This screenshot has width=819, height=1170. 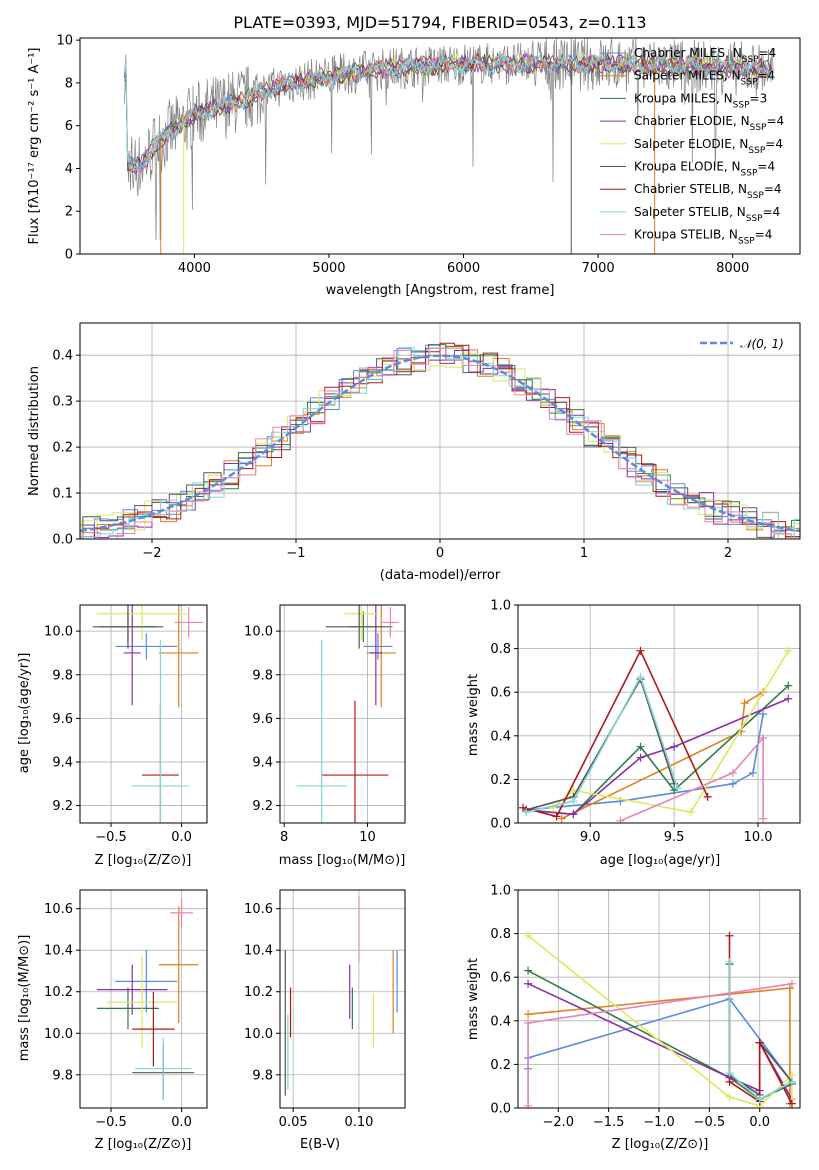 What do you see at coordinates (759, 1122) in the screenshot?
I see `weight-Z-xtick-label: 0.0` at bounding box center [759, 1122].